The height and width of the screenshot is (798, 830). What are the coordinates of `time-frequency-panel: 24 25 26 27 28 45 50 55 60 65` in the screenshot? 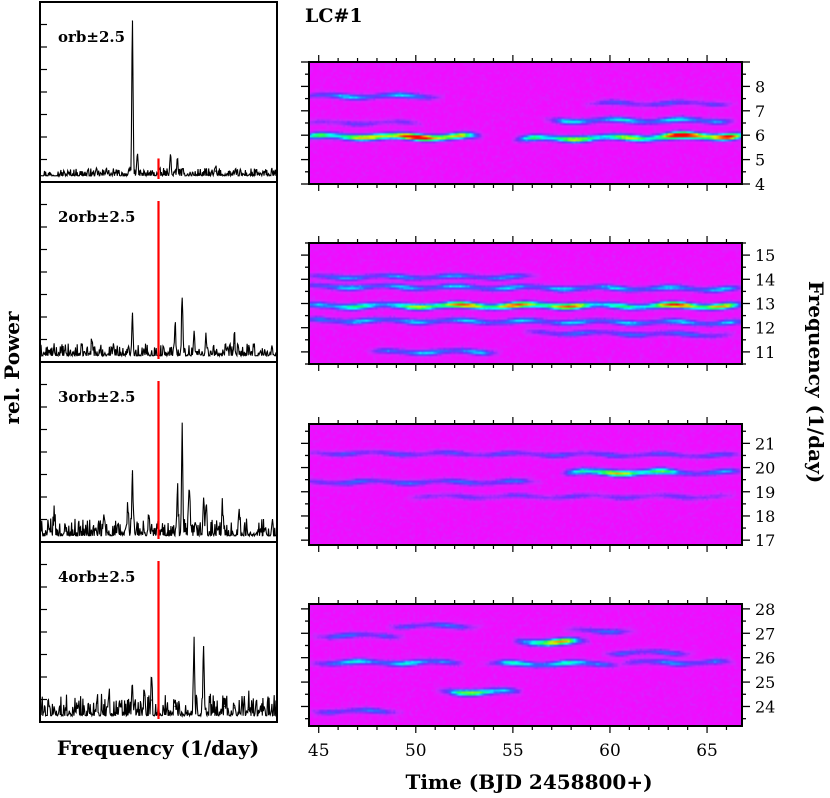 It's located at (538, 679).